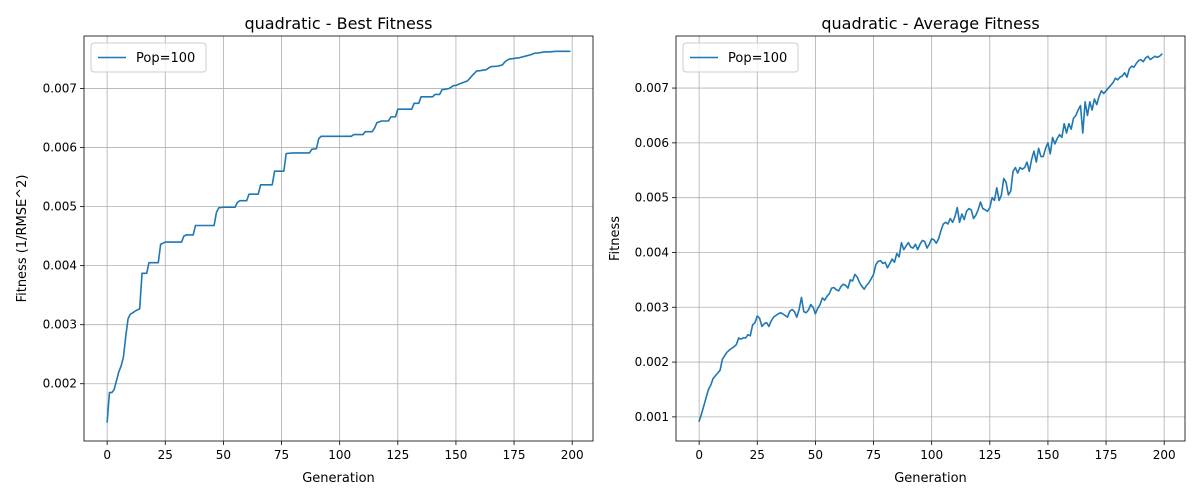 This screenshot has width=1200, height=500. Describe the element at coordinates (930, 23) in the screenshot. I see `chart-title: quadratic - Average Fitness` at that location.